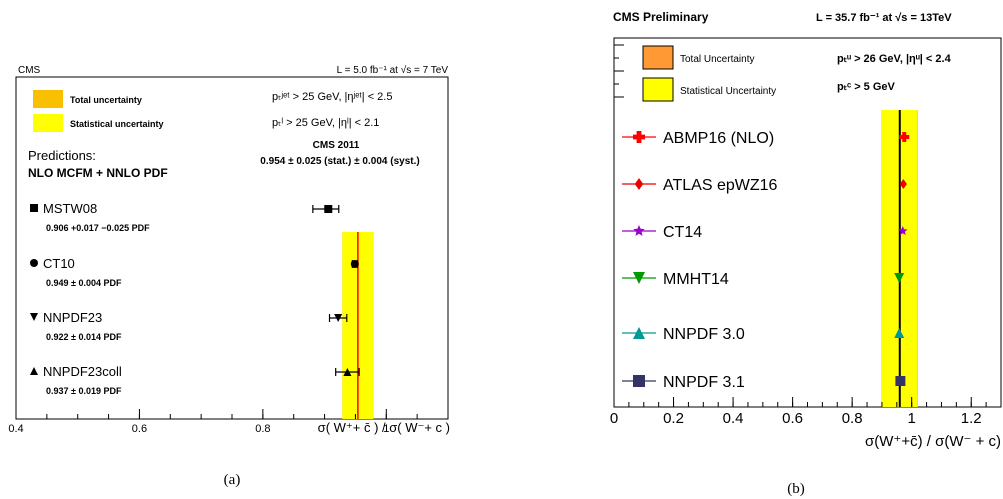 The width and height of the screenshot is (1003, 499). I want to click on x-axis-title-a: σ( W⁺+ c̄ ) / σ( W⁻+ c ), so click(384, 427).